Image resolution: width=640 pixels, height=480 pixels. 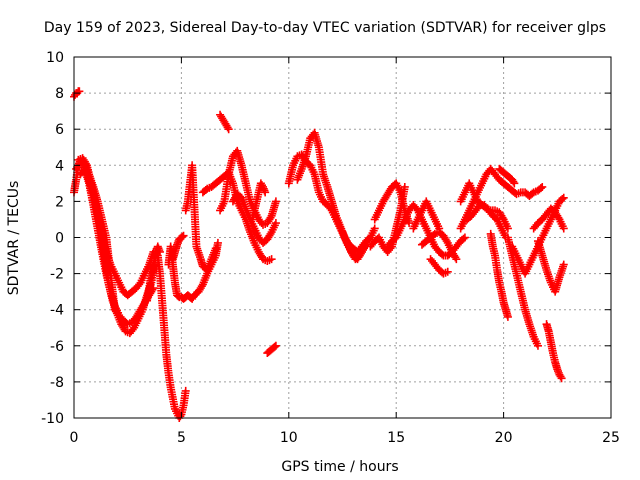 What do you see at coordinates (57, 311) in the screenshot?
I see `y-tick-label: -4` at bounding box center [57, 311].